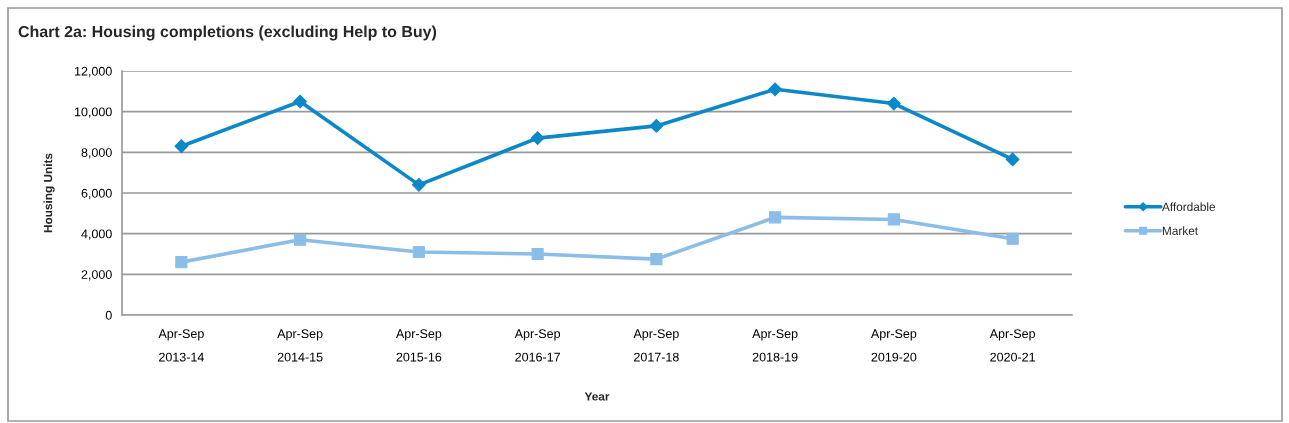  I want to click on legend-label: Market, so click(1180, 230).